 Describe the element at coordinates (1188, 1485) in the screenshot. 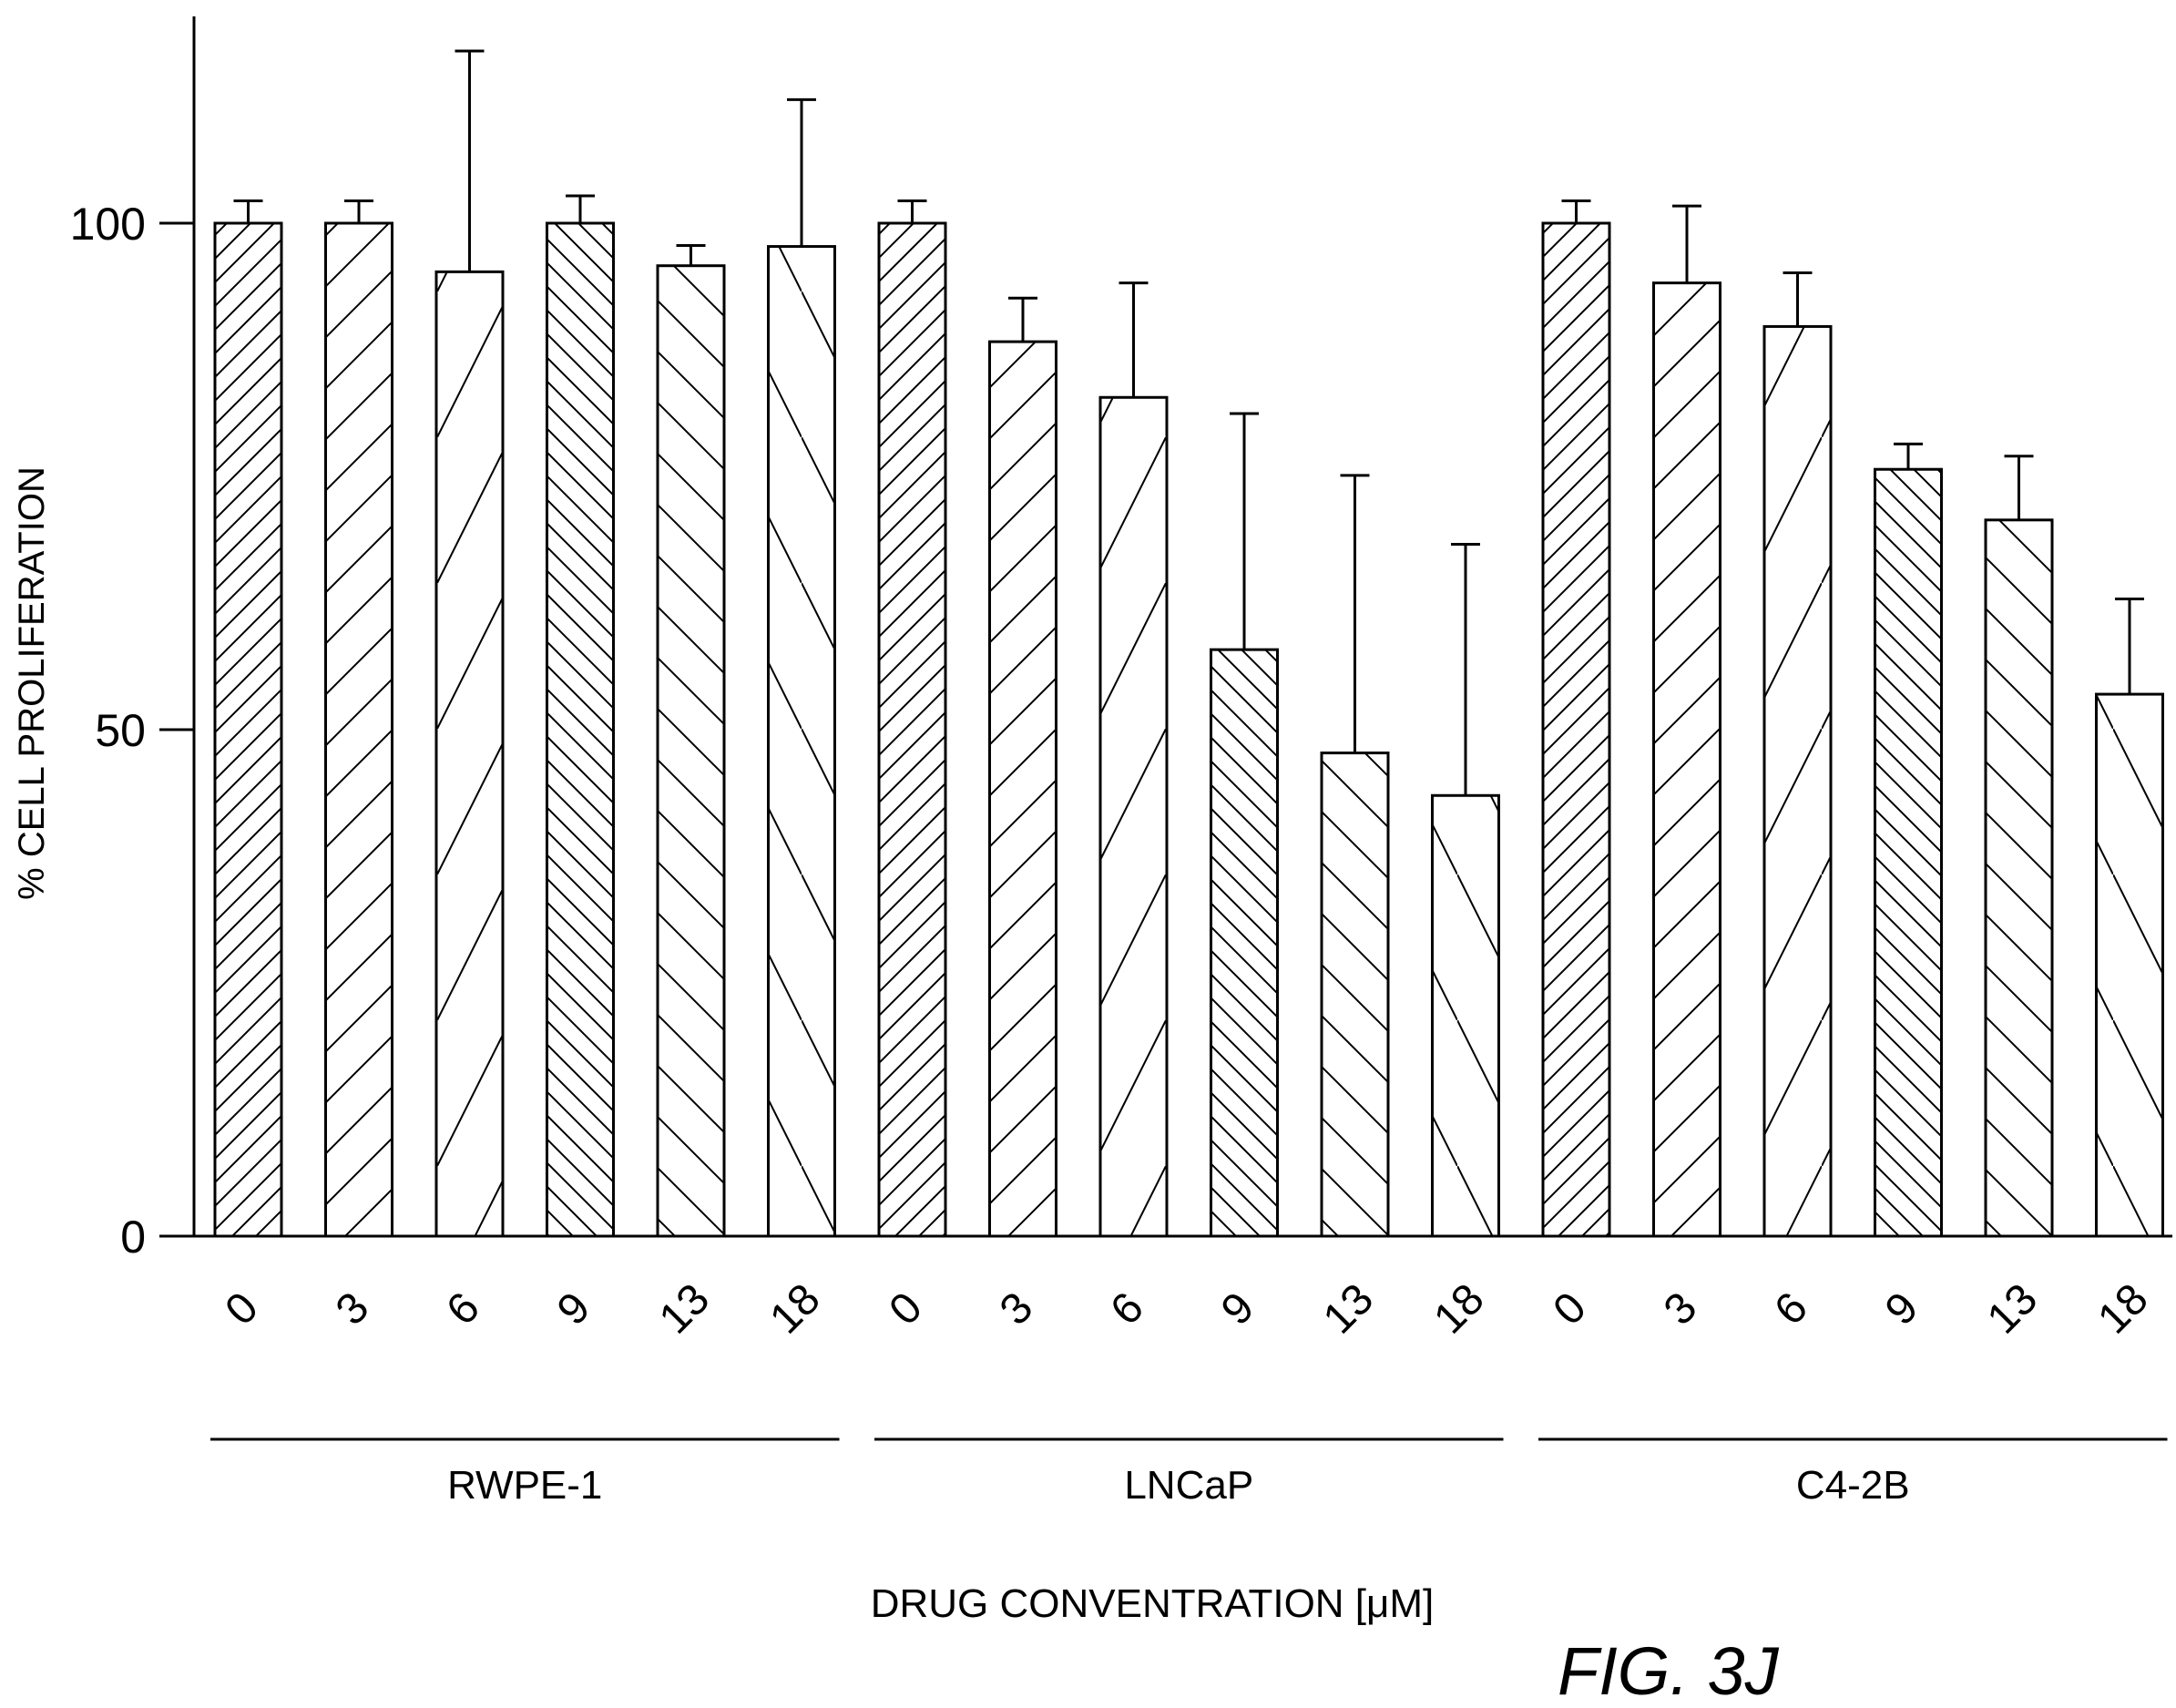

I see `group-label: LNCaP` at that location.